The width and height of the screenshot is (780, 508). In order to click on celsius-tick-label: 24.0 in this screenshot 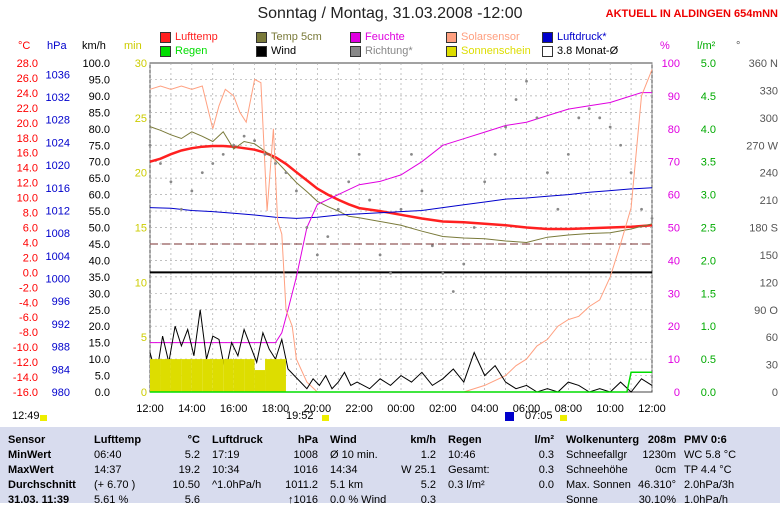, I will do `click(27, 94)`.